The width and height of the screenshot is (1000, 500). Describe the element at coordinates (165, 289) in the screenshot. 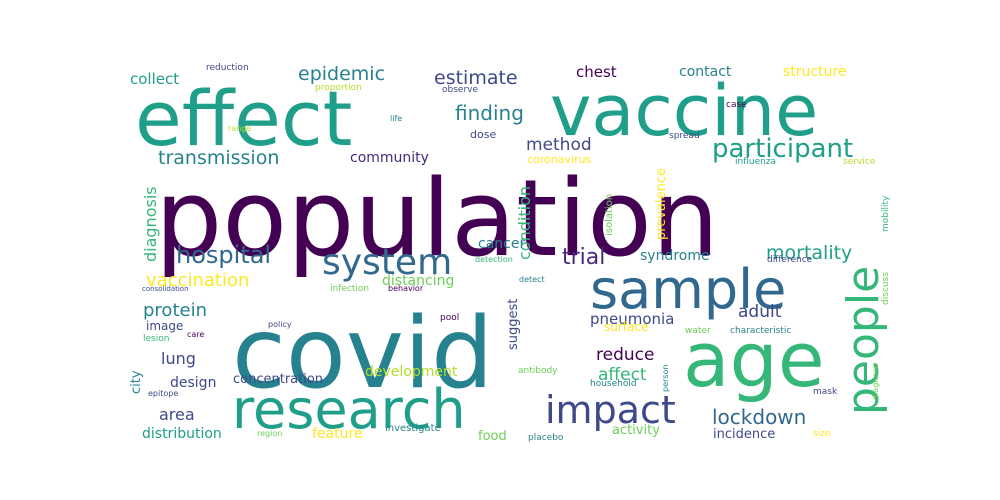

I see `word-consolidation: consolidation` at that location.